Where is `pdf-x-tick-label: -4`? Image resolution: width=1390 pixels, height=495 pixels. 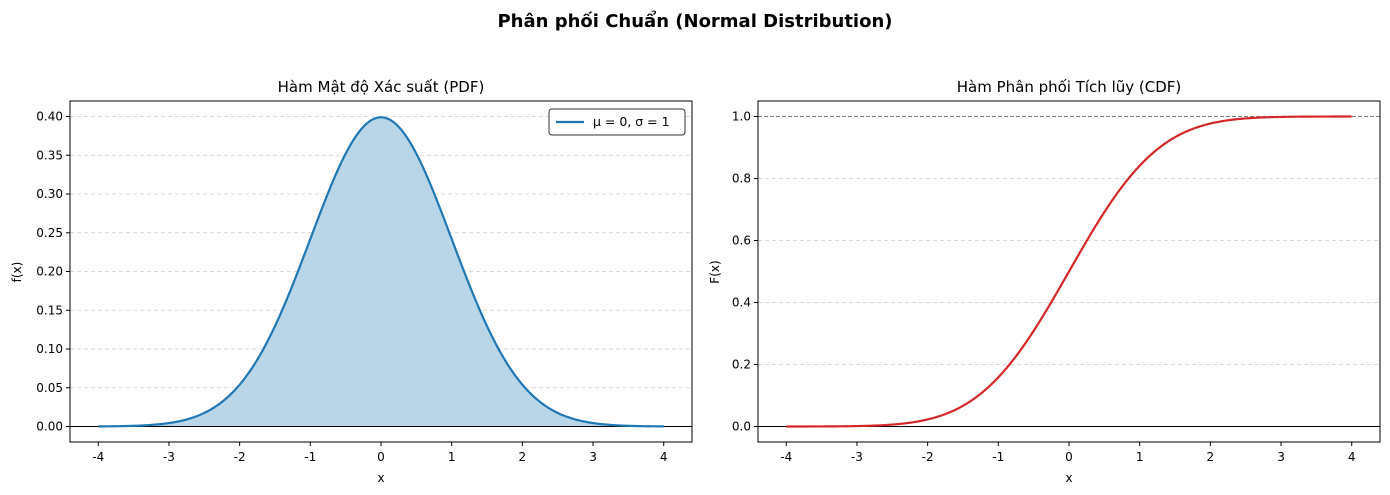
pdf-x-tick-label: -4 is located at coordinates (98, 457).